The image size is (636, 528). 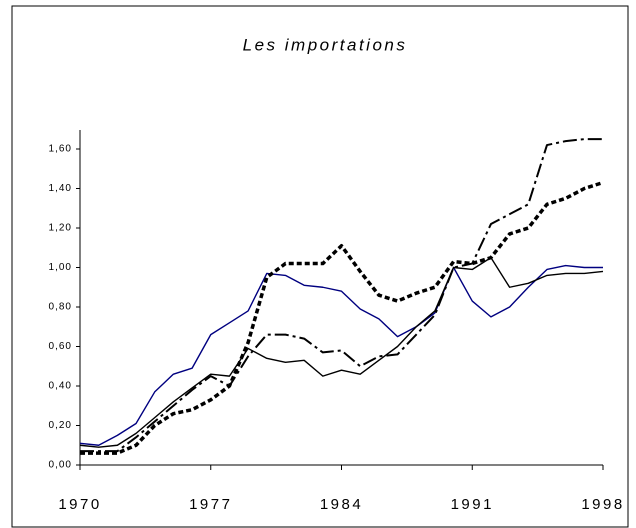 I want to click on y-tick-label: 0,20, so click(x=60, y=425).